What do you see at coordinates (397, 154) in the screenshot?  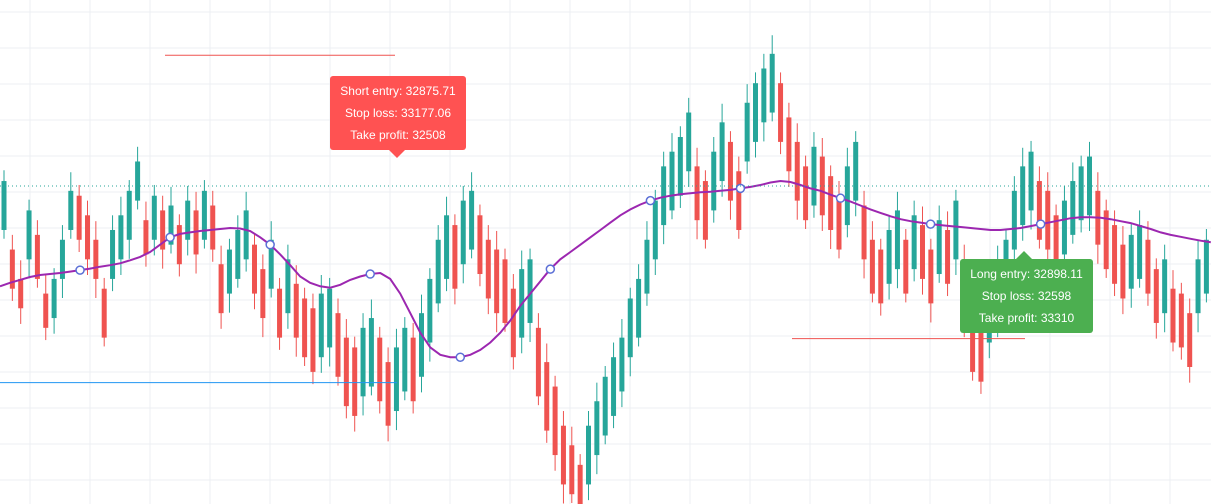 I see `short-callout-pointer` at bounding box center [397, 154].